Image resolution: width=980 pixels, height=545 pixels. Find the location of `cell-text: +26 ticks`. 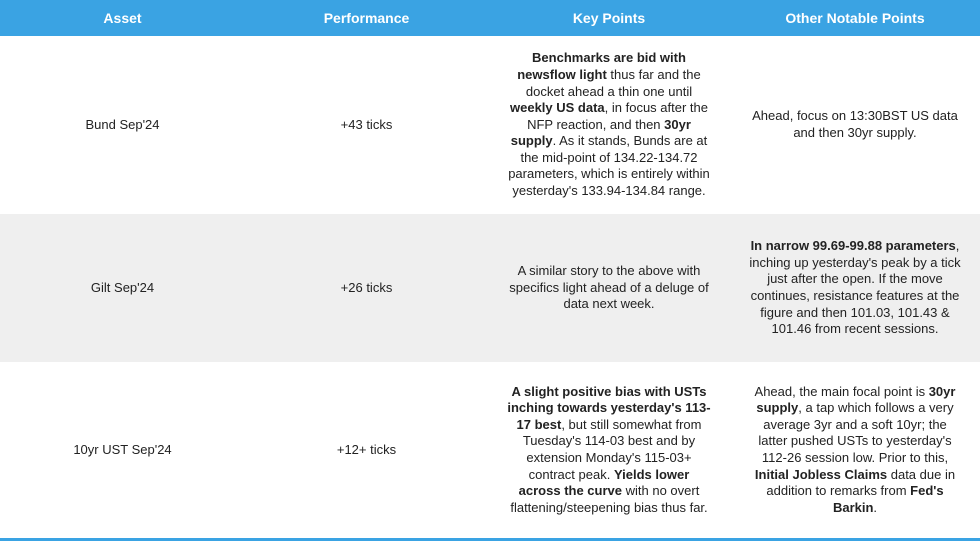

cell-text: +26 ticks is located at coordinates (366, 288).